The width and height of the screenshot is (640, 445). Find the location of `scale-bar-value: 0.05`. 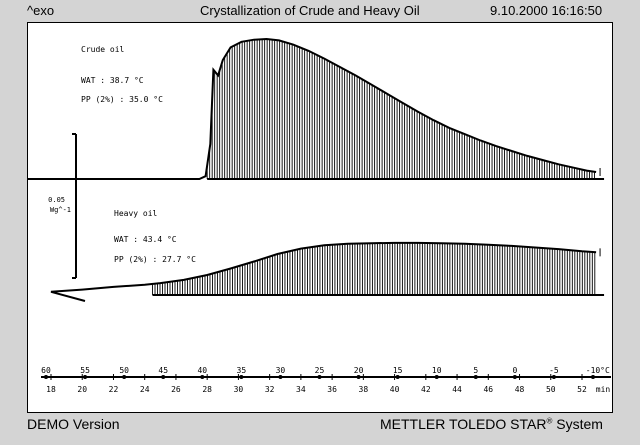

scale-bar-value: 0.05 is located at coordinates (56, 200).